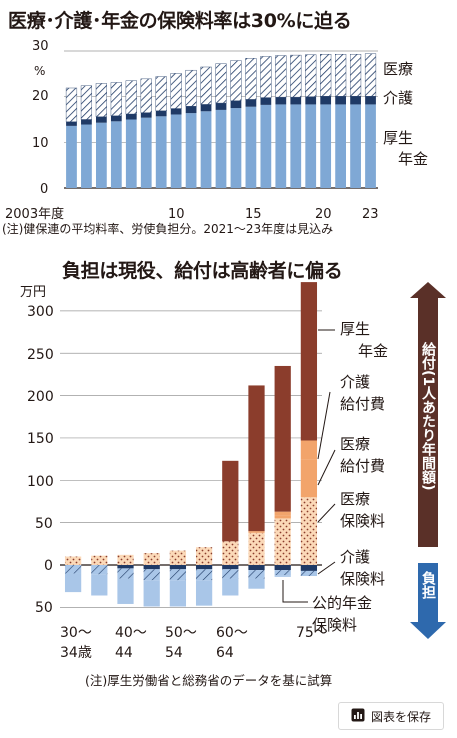  Describe the element at coordinates (282, 513) in the screenshot. I see `bottom-bar-care-benefit` at that location.